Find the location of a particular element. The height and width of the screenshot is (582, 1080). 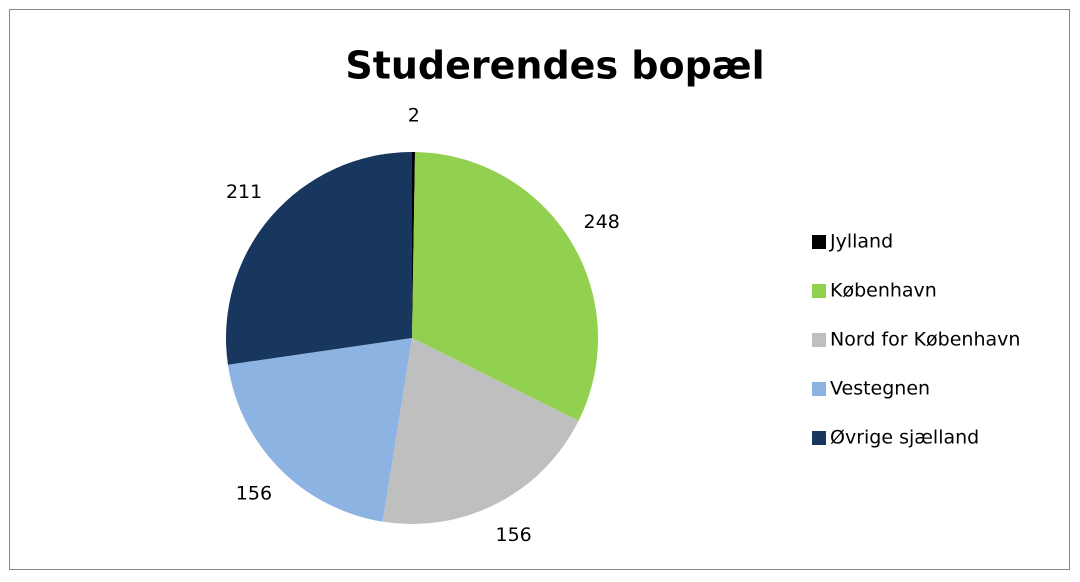

legend-label: Vestegnen is located at coordinates (880, 389).